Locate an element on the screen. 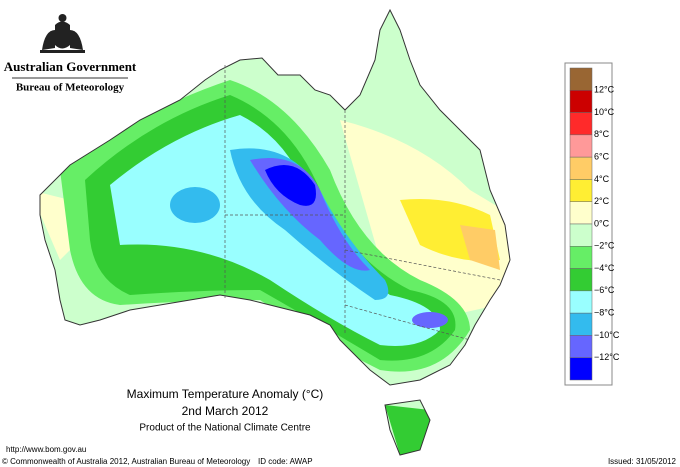 Image resolution: width=680 pixels, height=467 pixels. government: Australian Government is located at coordinates (70, 66).